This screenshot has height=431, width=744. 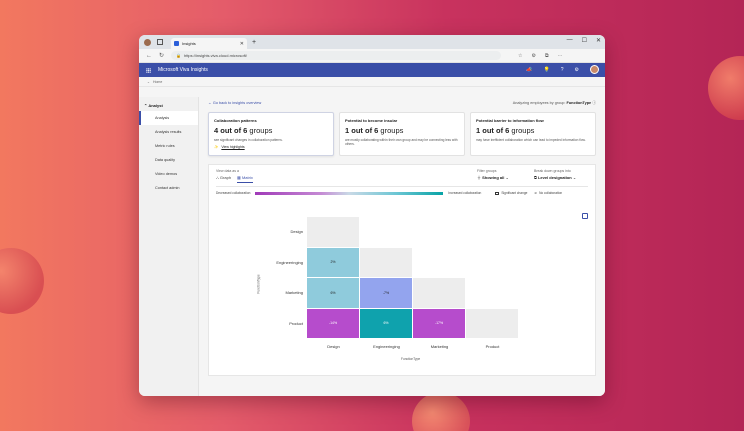 I want to click on maximize-button: ☐, so click(x=584, y=41).